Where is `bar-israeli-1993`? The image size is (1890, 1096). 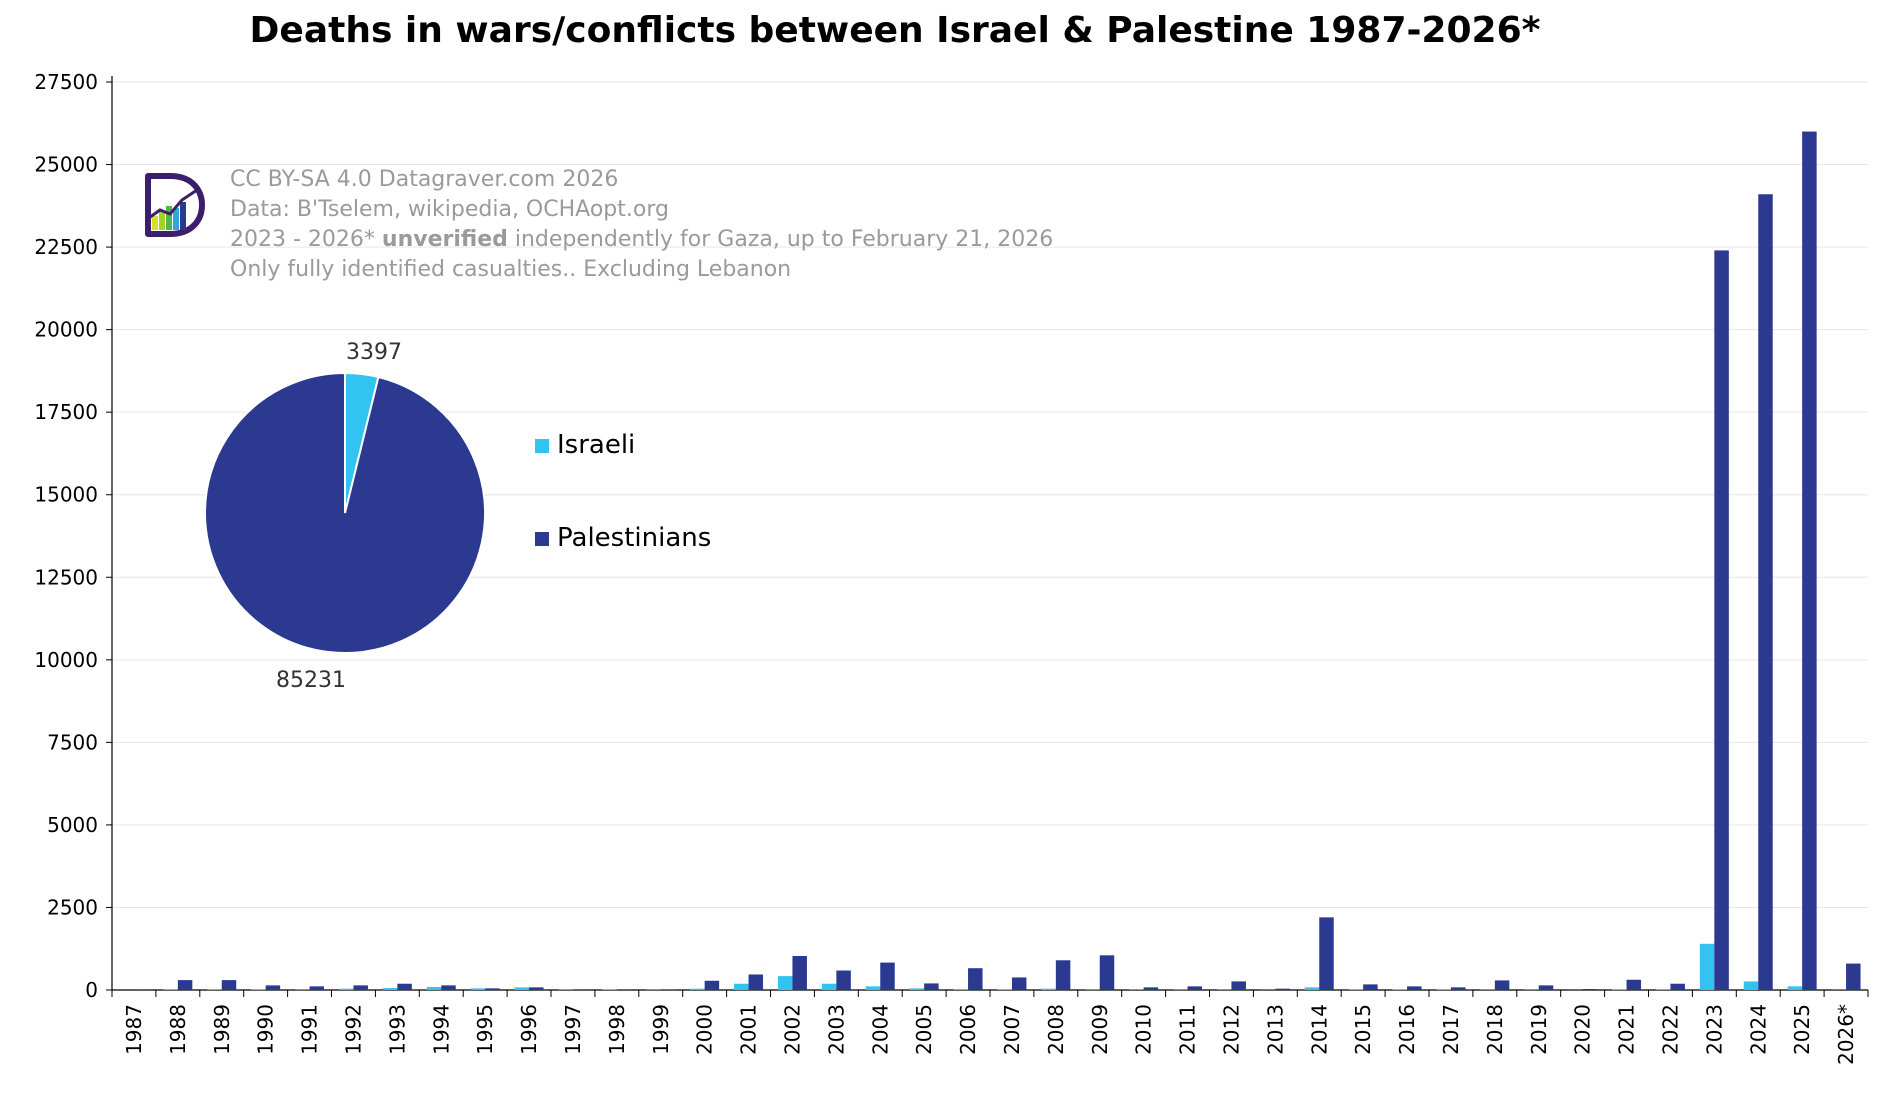 bar-israeli-1993 is located at coordinates (390, 989).